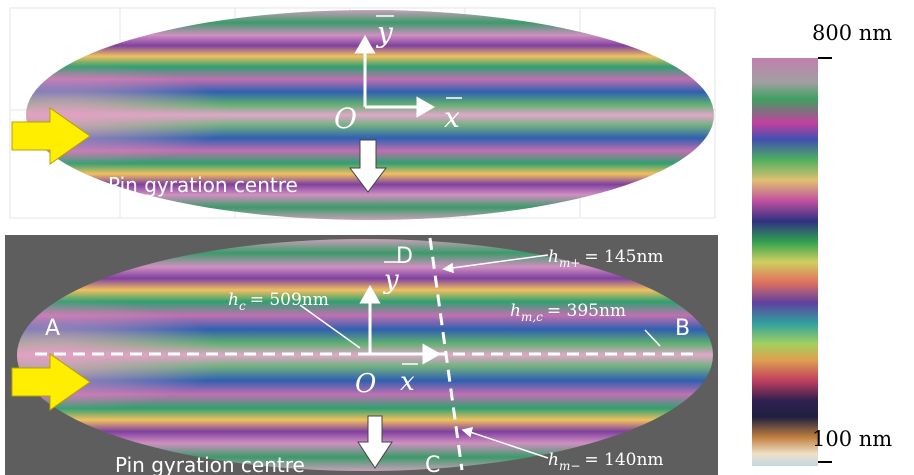  I want to click on annotation-value: = 145nm, so click(623, 257).